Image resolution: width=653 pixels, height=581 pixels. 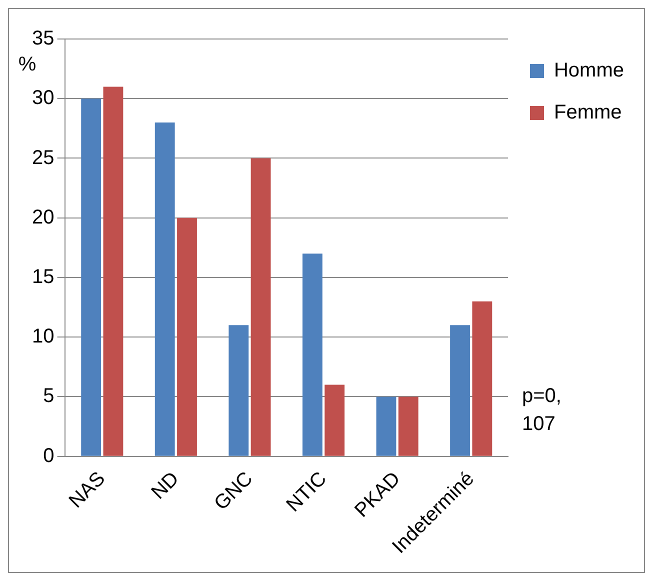 What do you see at coordinates (43, 98) in the screenshot?
I see `y-tick-label: 30` at bounding box center [43, 98].